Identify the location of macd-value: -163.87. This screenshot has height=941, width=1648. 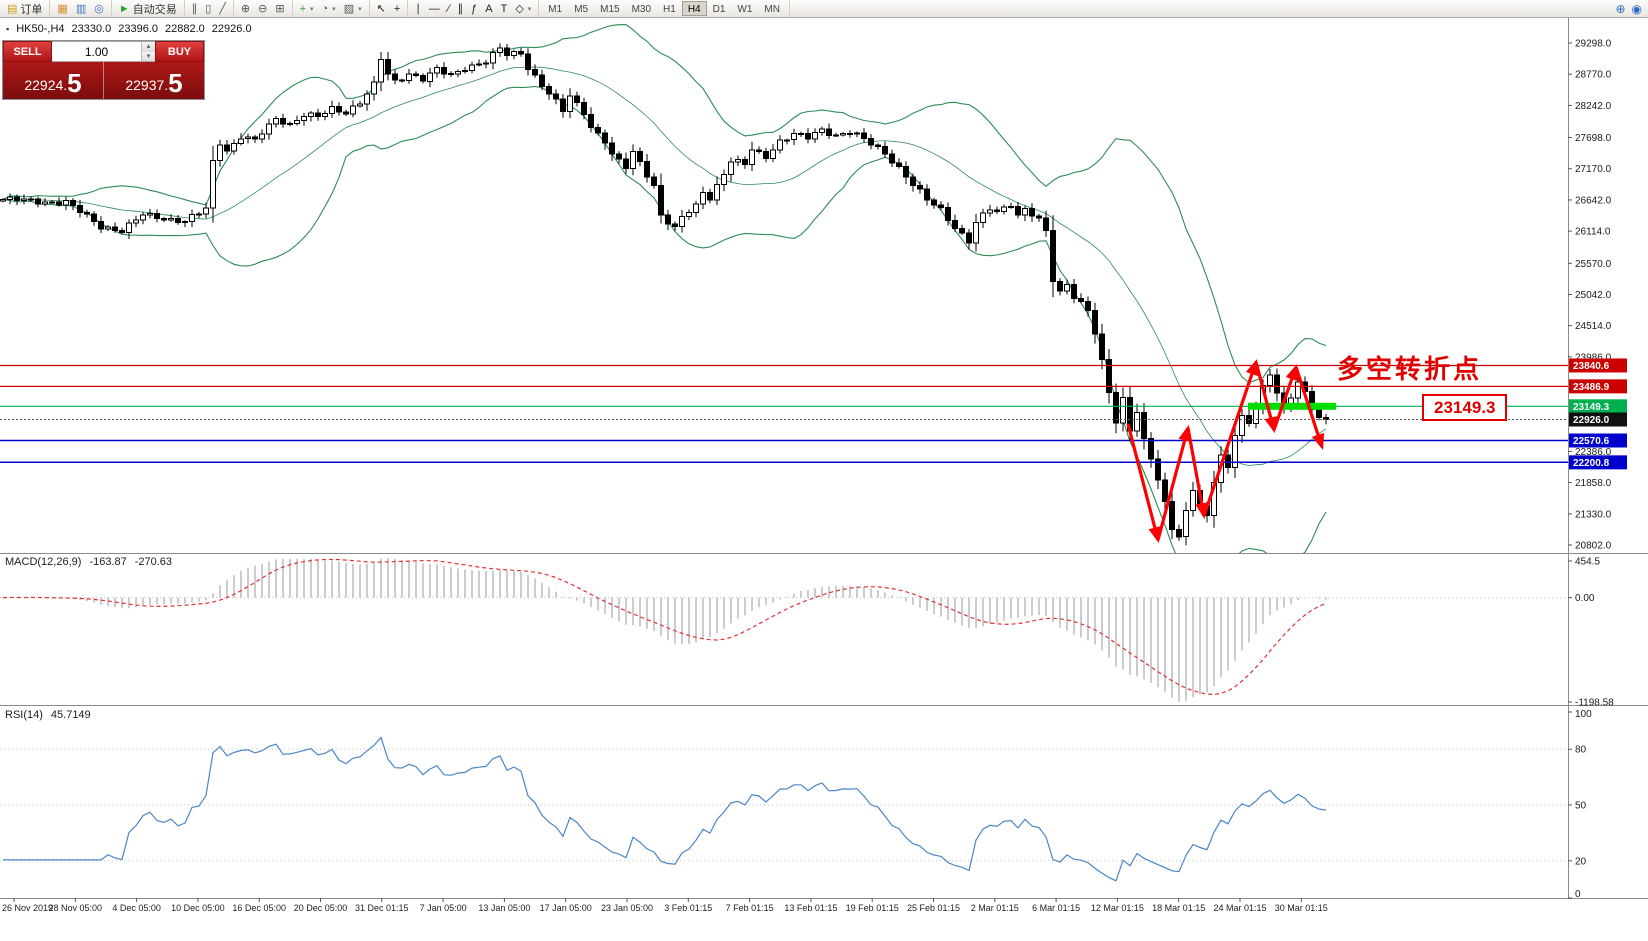
(108, 562).